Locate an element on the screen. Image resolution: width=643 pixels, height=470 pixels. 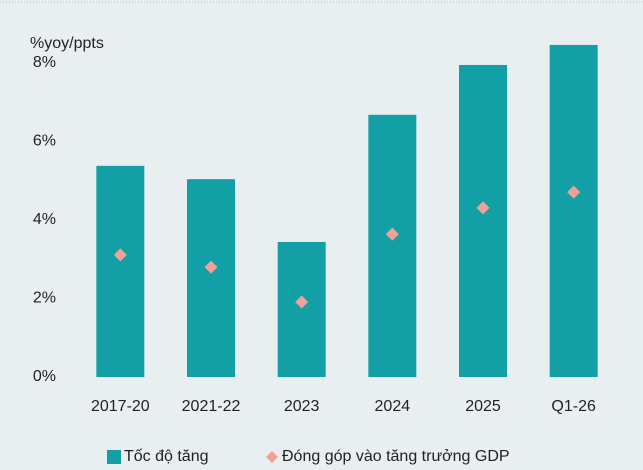
x-tick-label: 2017-20 is located at coordinates (120, 406).